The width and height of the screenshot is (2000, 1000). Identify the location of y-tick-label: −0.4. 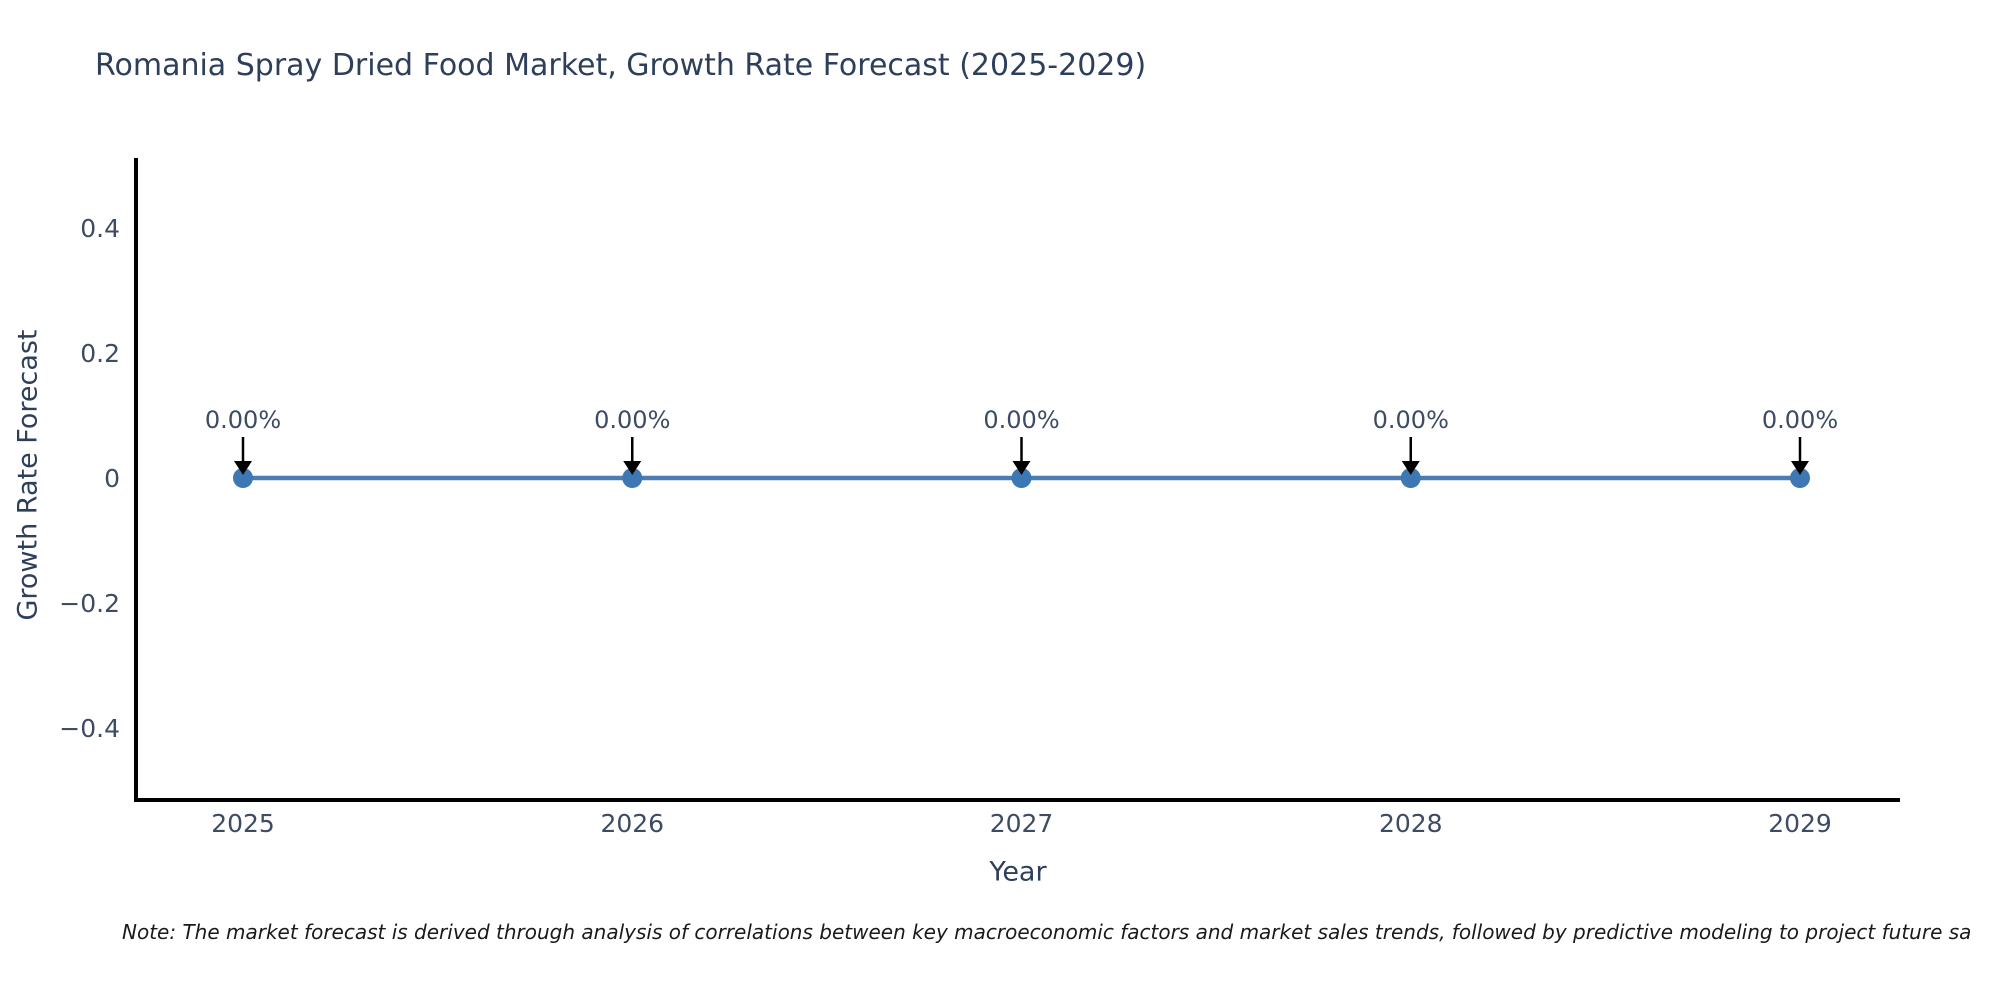
(89, 728).